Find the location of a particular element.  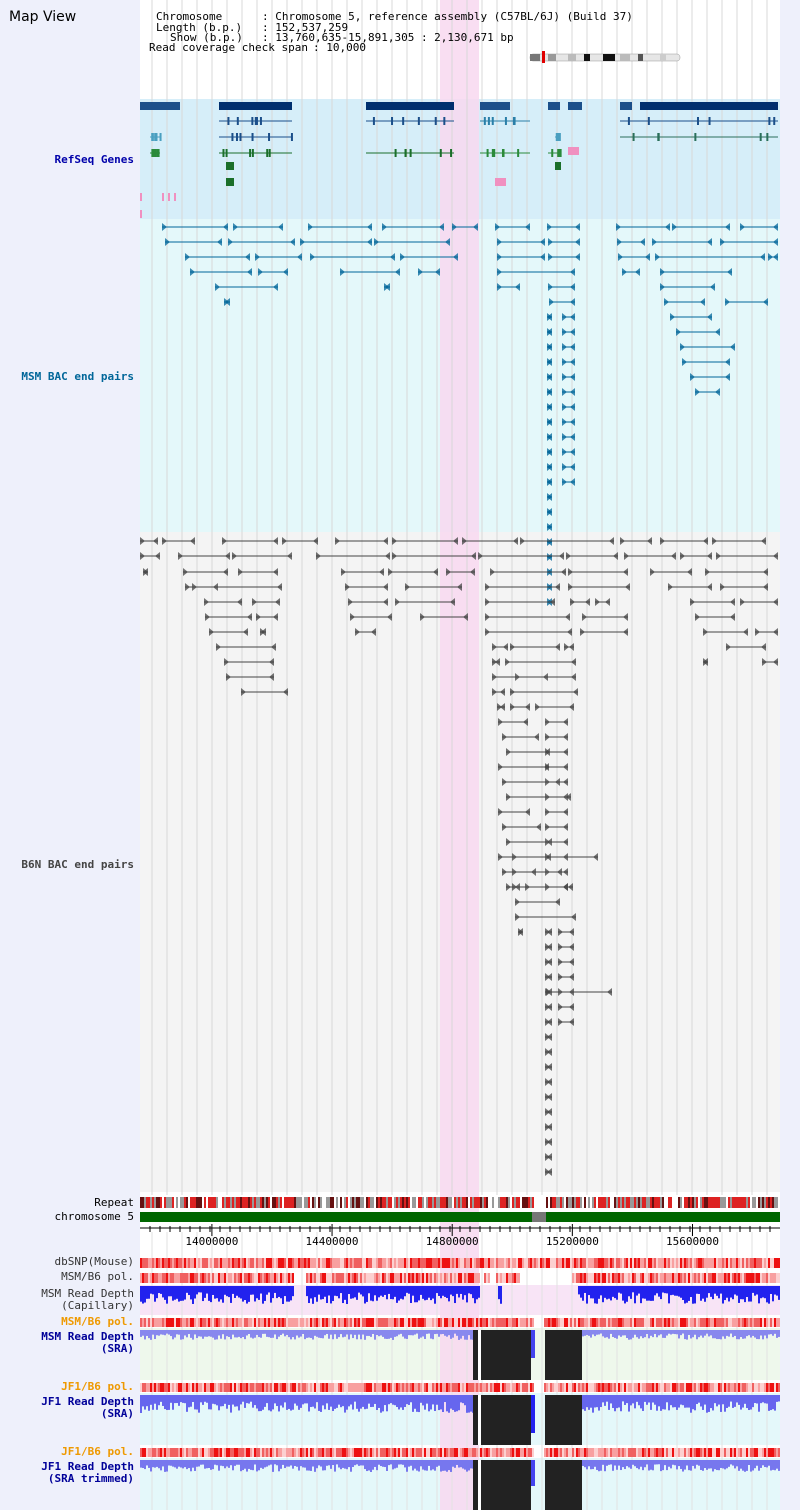

refseq-genes-label: RefSeq Genes is located at coordinates (94, 159).